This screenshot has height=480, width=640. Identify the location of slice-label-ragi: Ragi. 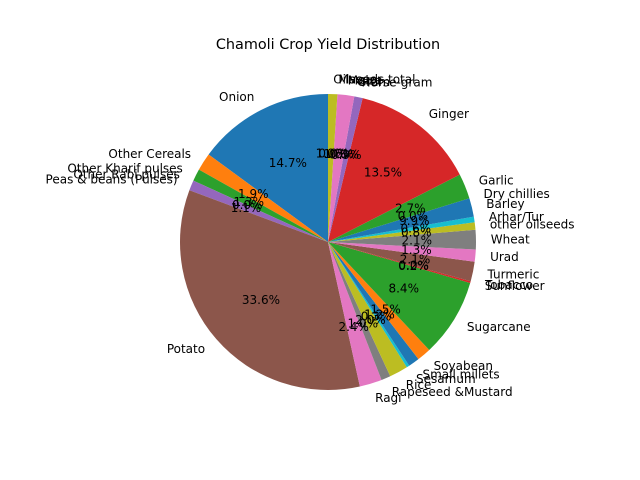
(388, 398).